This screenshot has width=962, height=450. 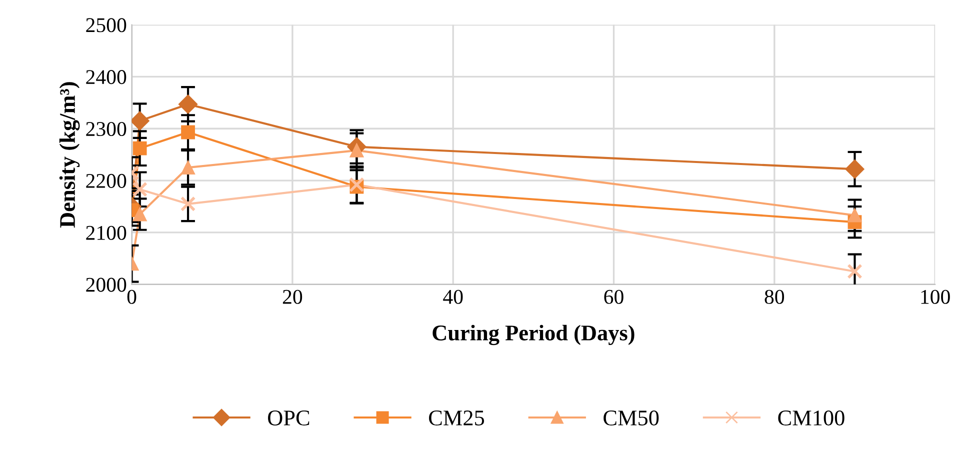 What do you see at coordinates (456, 418) in the screenshot?
I see `legend-label: CM25` at bounding box center [456, 418].